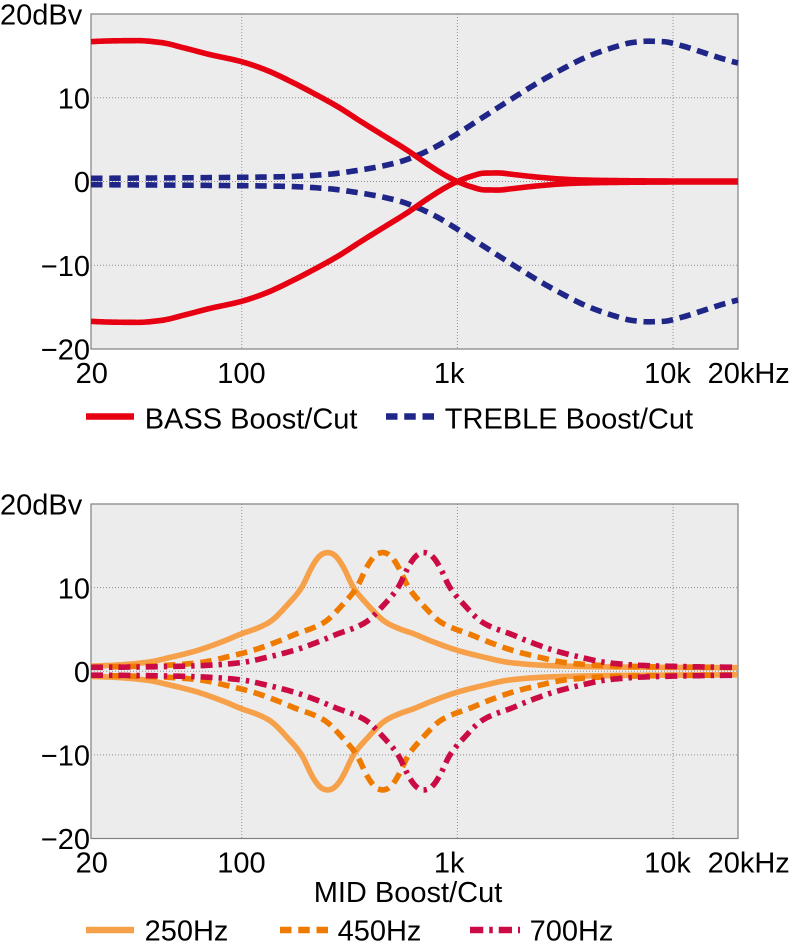 Image resolution: width=790 pixels, height=949 pixels. Describe the element at coordinates (572, 932) in the screenshot. I see `svg-text: 700Hz` at that location.